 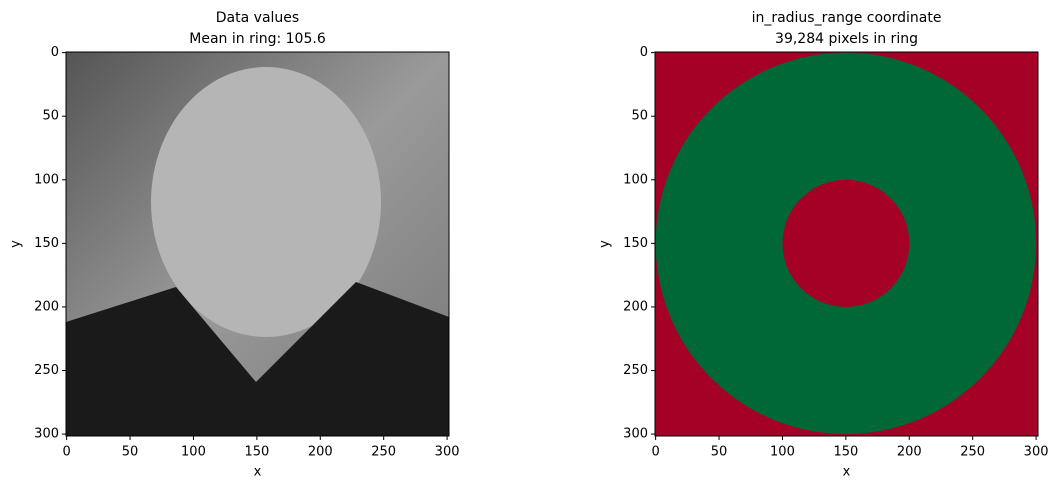 I want to click on photo-face, so click(x=266, y=202).